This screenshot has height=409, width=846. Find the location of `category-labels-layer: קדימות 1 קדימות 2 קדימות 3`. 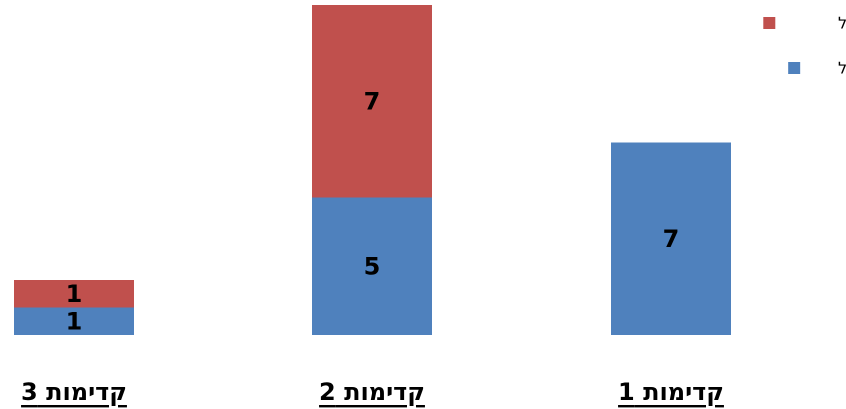

category-labels-layer: קדימות 1 קדימות 2 קדימות 3 is located at coordinates (372, 392).